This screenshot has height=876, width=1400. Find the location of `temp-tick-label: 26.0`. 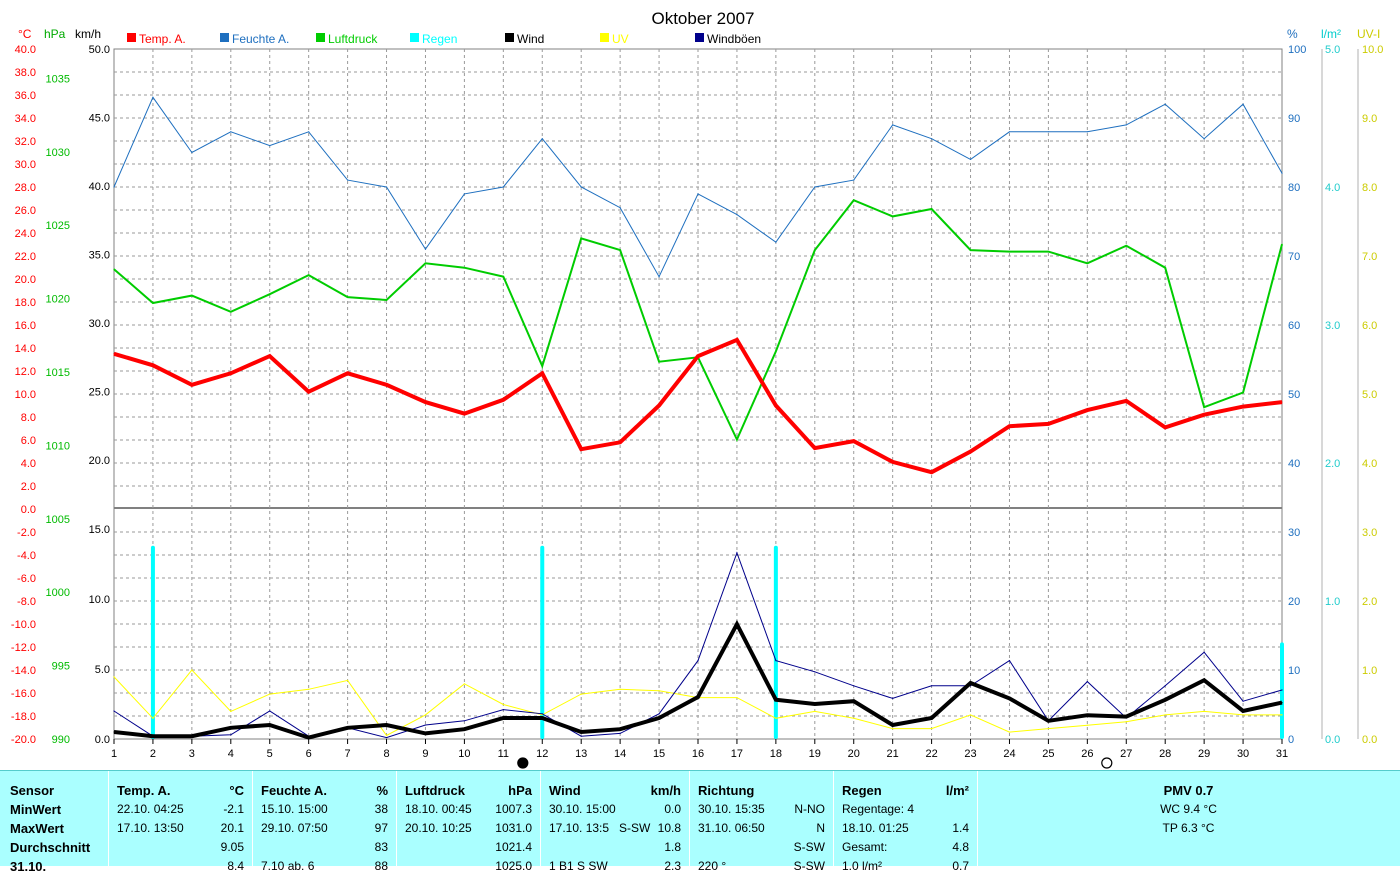

temp-tick-label: 26.0 is located at coordinates (25, 211).